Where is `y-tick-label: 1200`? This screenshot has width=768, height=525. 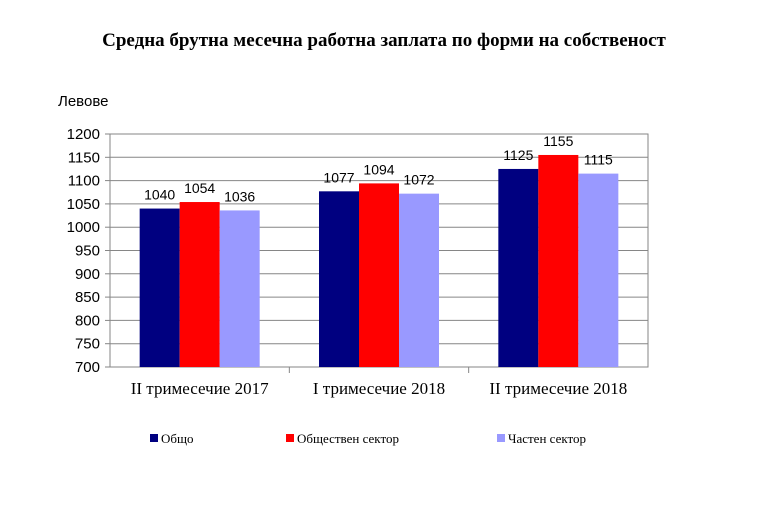 y-tick-label: 1200 is located at coordinates (83, 134).